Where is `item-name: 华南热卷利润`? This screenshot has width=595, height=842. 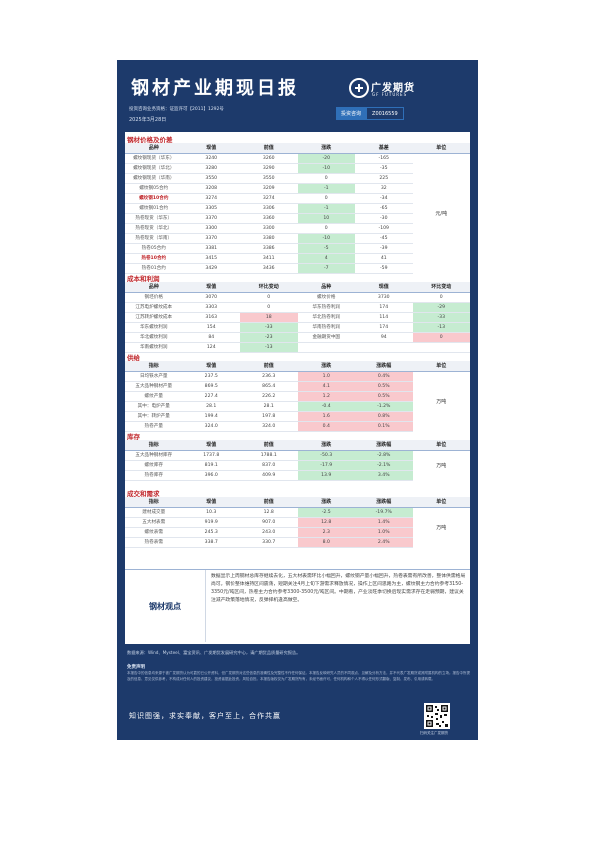
item-name: 华南热卷利润 is located at coordinates (326, 327).